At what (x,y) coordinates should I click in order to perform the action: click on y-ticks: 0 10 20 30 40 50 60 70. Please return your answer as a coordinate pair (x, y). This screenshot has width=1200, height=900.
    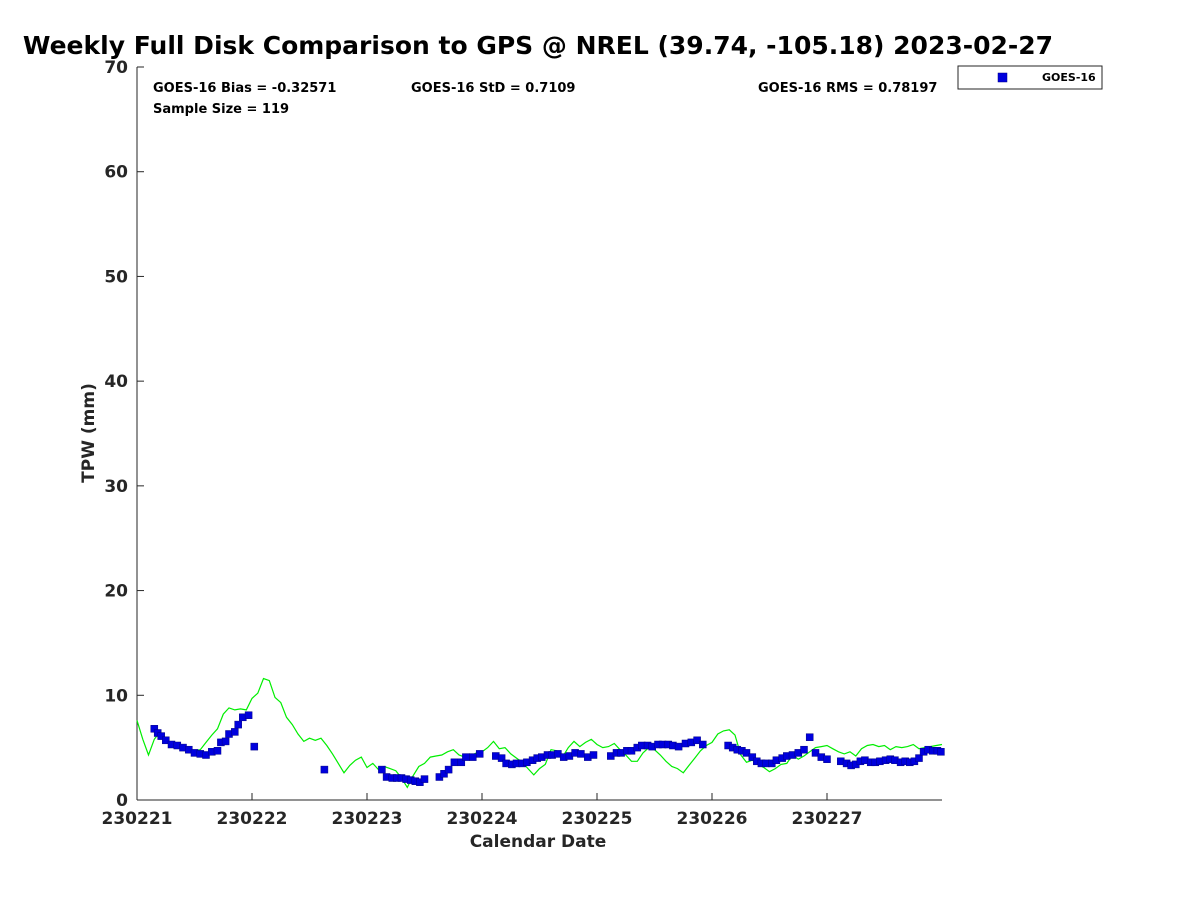
    Looking at the image, I should click on (124, 434).